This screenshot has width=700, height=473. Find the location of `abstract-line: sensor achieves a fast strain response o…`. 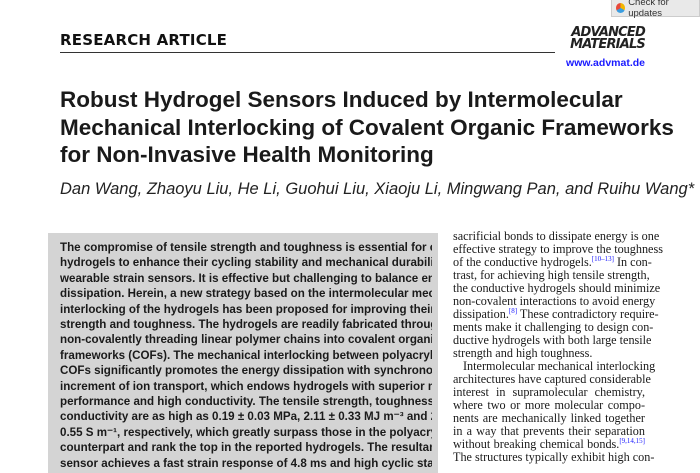

abstract-line: sensor achieves a fast strain response o… is located at coordinates (246, 463).